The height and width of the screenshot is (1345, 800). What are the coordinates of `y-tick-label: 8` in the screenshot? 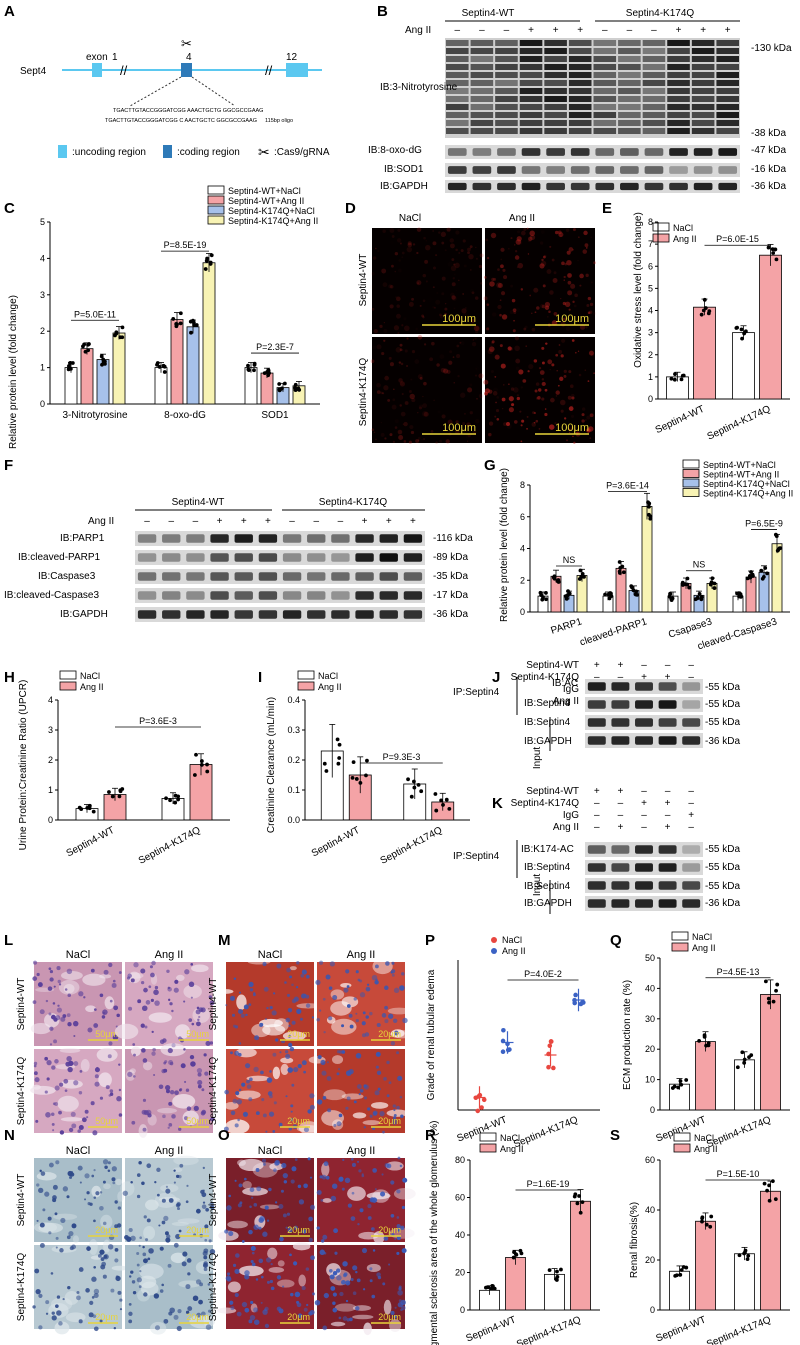 It's located at (650, 222).